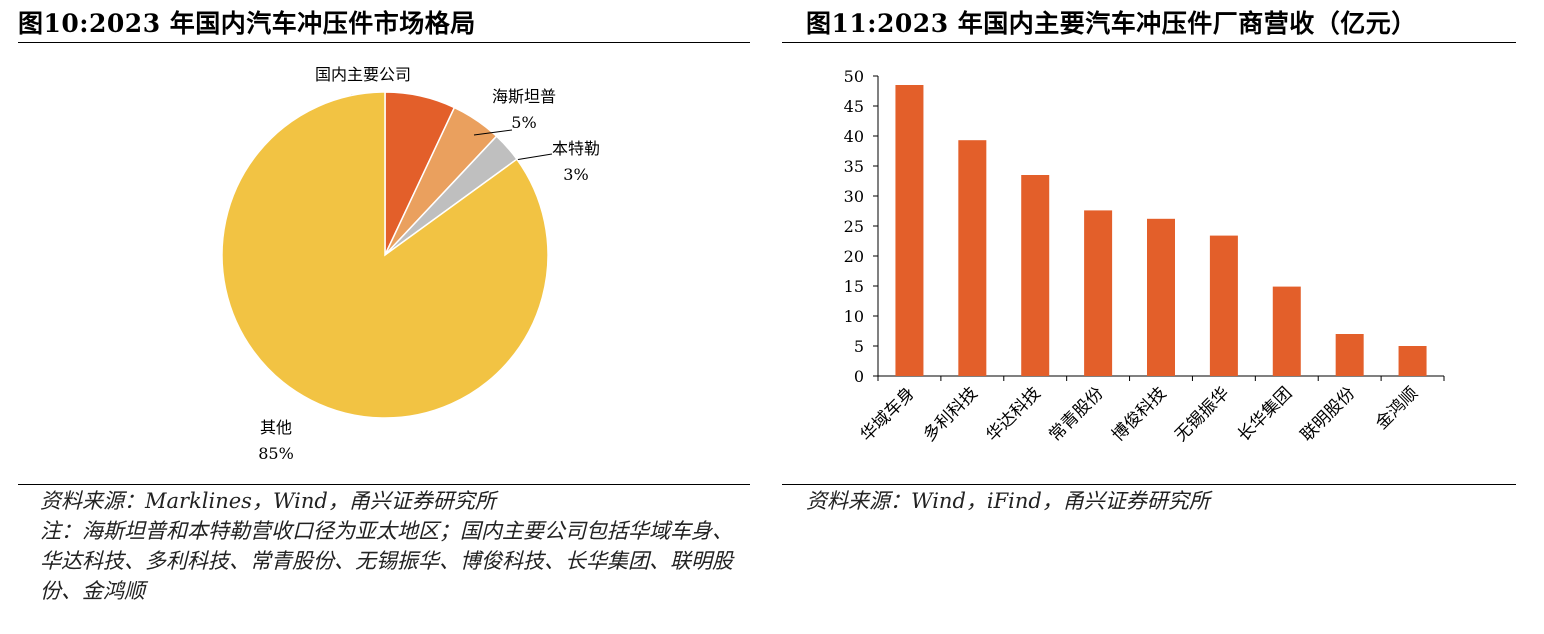 The height and width of the screenshot is (634, 1544). I want to click on bar-source: 资料来源：Wind，iFind，甬兴证券研究所, so click(1008, 501).